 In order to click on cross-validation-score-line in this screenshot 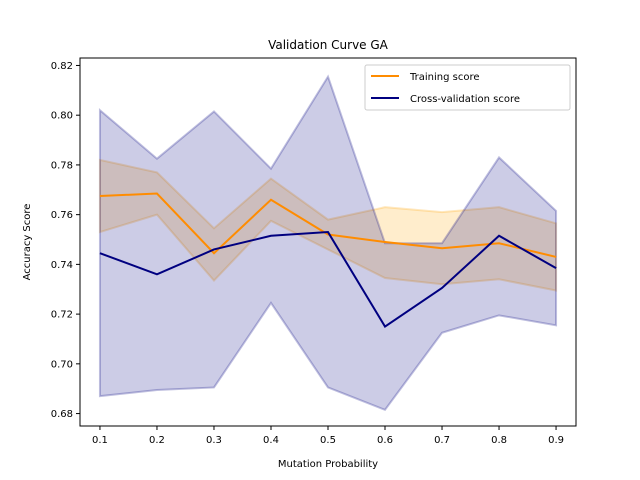, I will do `click(328, 279)`.